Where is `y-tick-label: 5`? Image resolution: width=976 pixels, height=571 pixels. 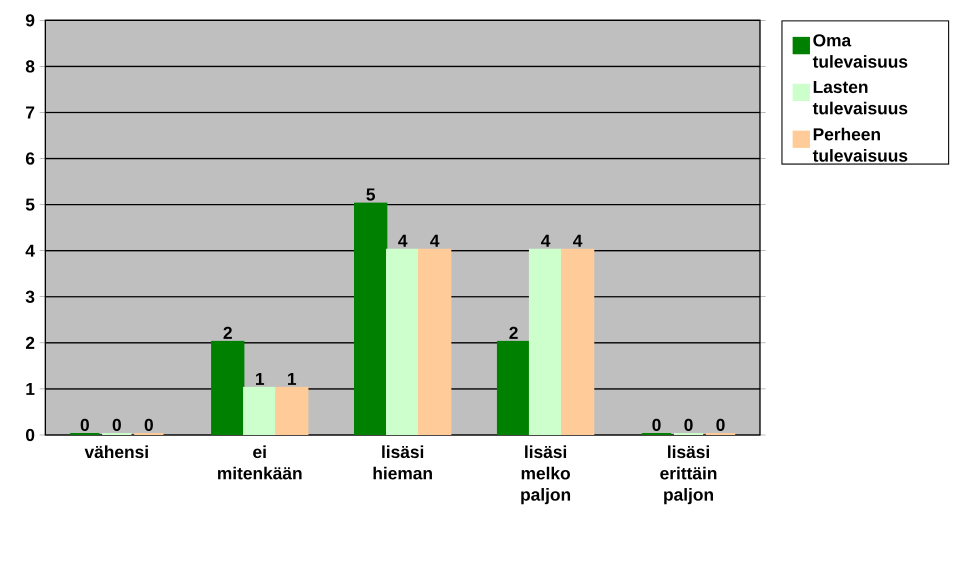 y-tick-label: 5 is located at coordinates (30, 204).